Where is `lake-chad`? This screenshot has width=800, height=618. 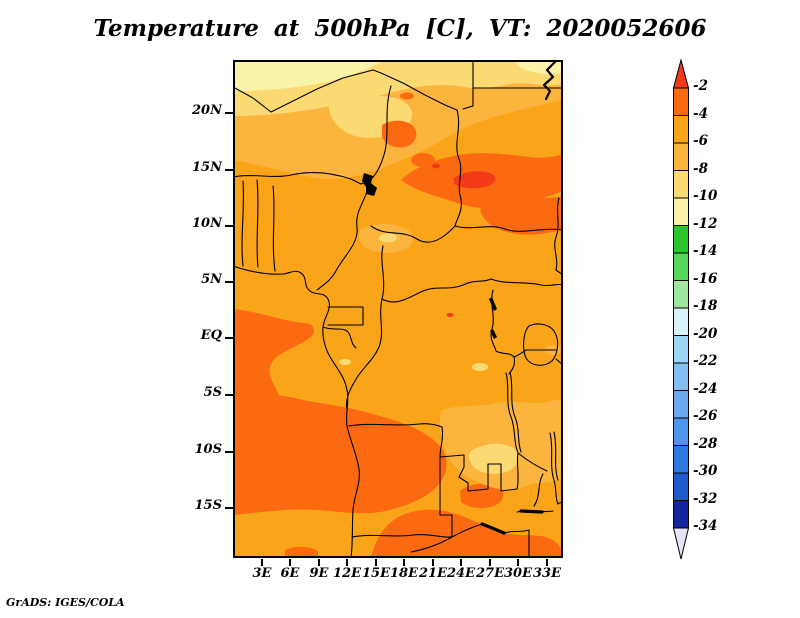 lake-chad is located at coordinates (369, 184).